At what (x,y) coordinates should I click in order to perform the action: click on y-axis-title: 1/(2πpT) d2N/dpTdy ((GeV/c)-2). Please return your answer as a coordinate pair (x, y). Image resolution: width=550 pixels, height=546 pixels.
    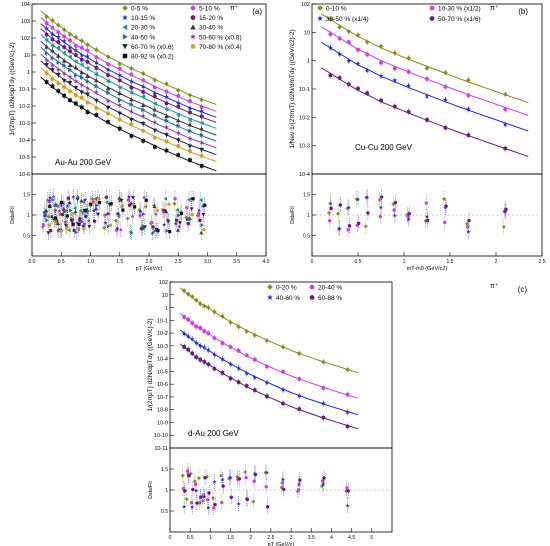
    Looking at the image, I should click on (12, 88).